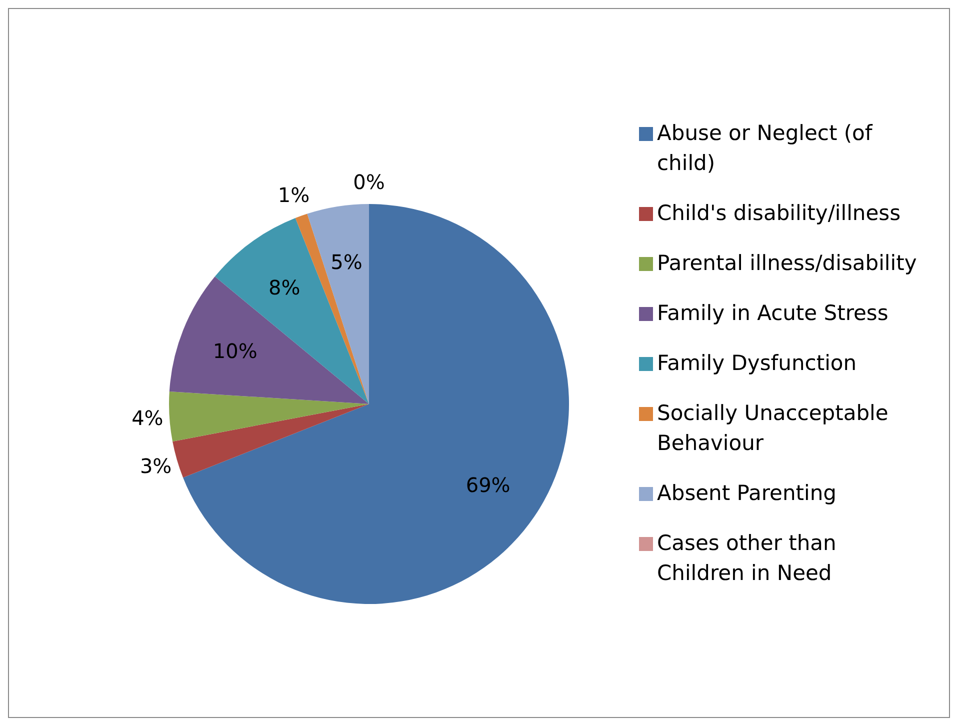 This screenshot has width=958, height=724. I want to click on data-label: 4%, so click(148, 418).